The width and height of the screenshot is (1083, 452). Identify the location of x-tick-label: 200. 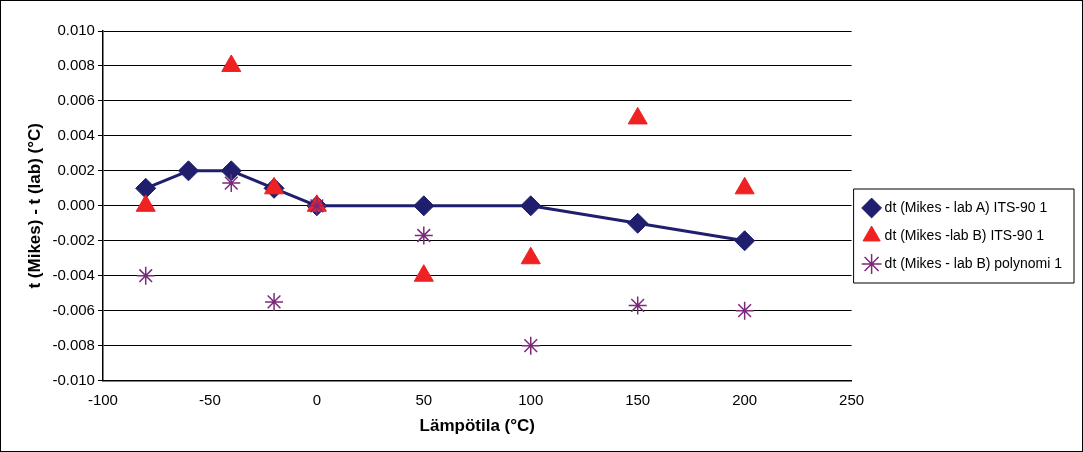
(745, 399).